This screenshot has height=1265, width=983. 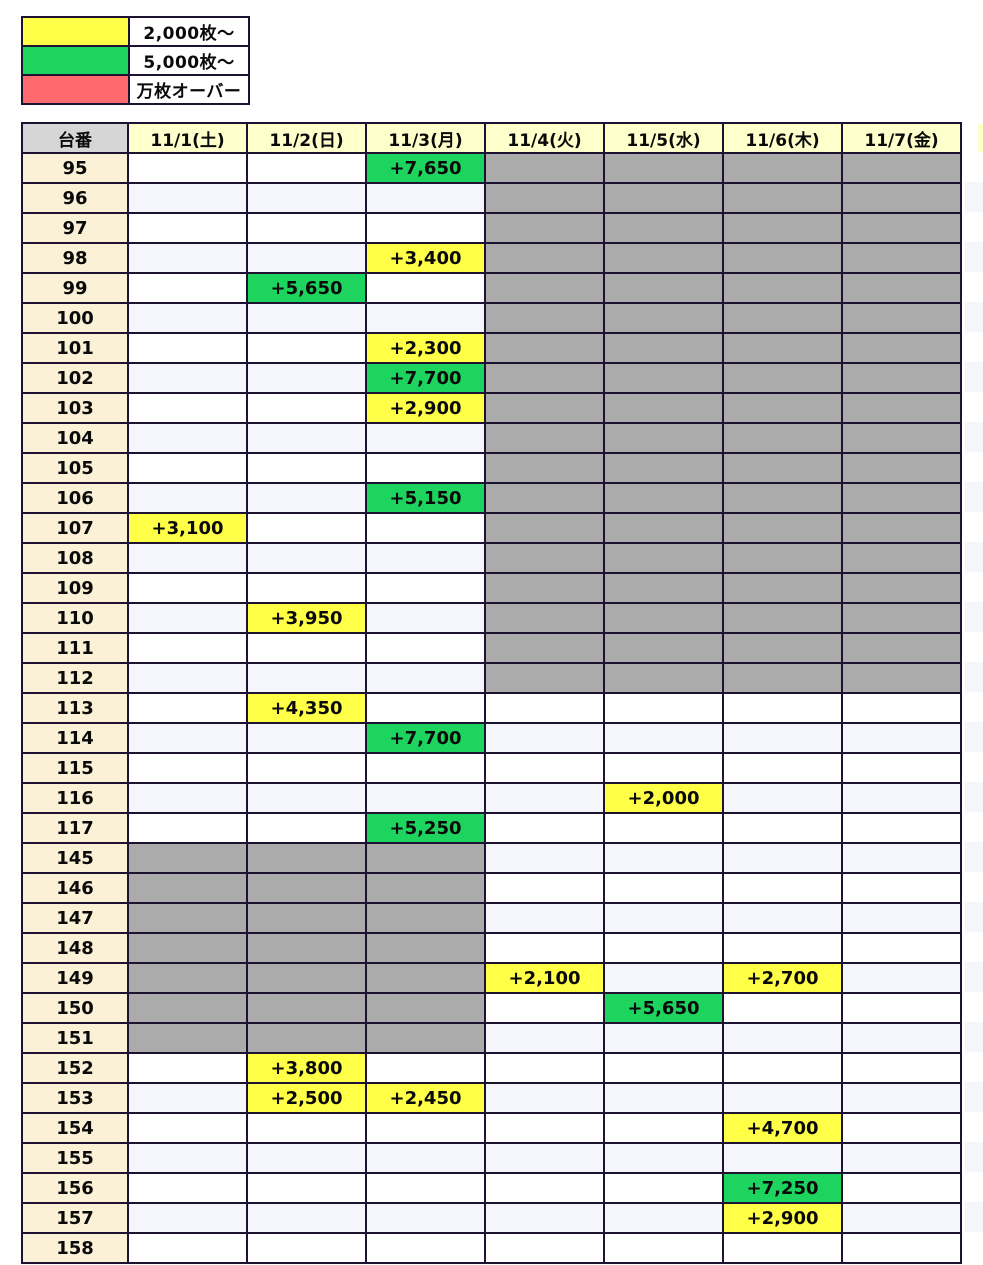 I want to click on payout-cell: +2,300, so click(x=425, y=348).